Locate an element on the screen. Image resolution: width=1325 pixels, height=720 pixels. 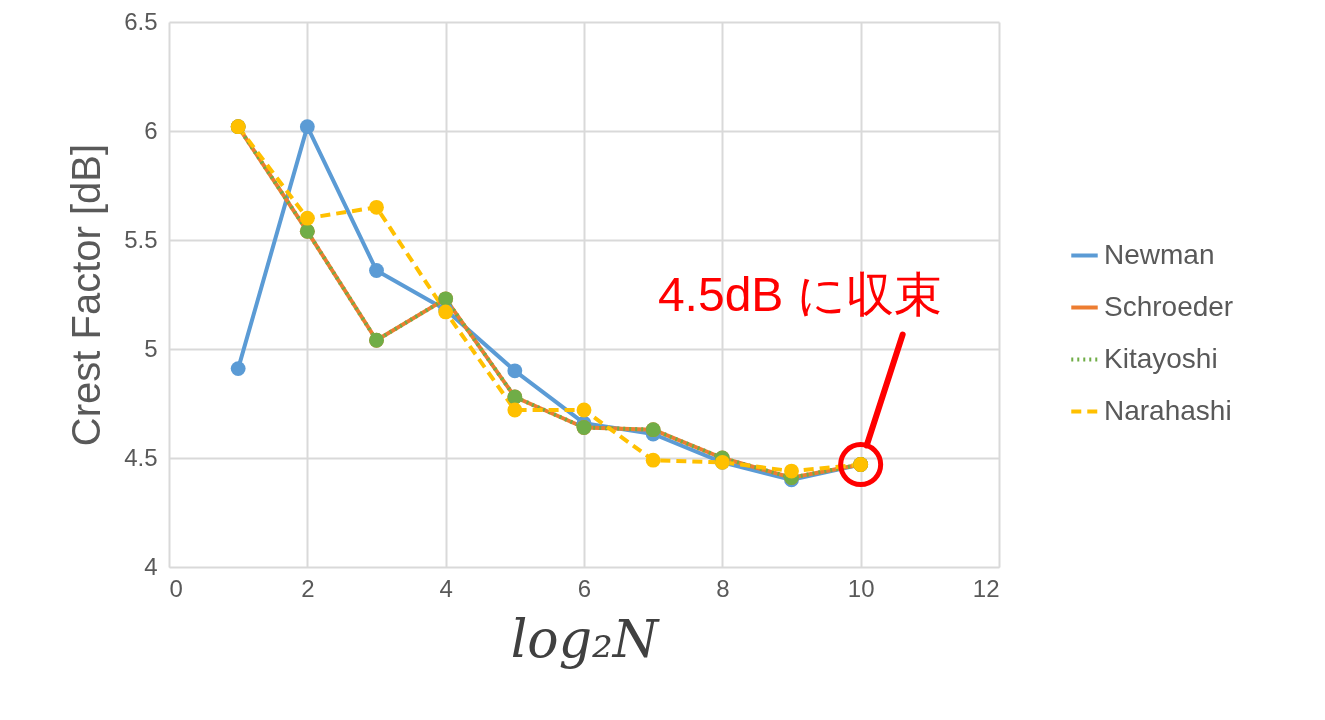
y-tick-label: 6.5 is located at coordinates (141, 21).